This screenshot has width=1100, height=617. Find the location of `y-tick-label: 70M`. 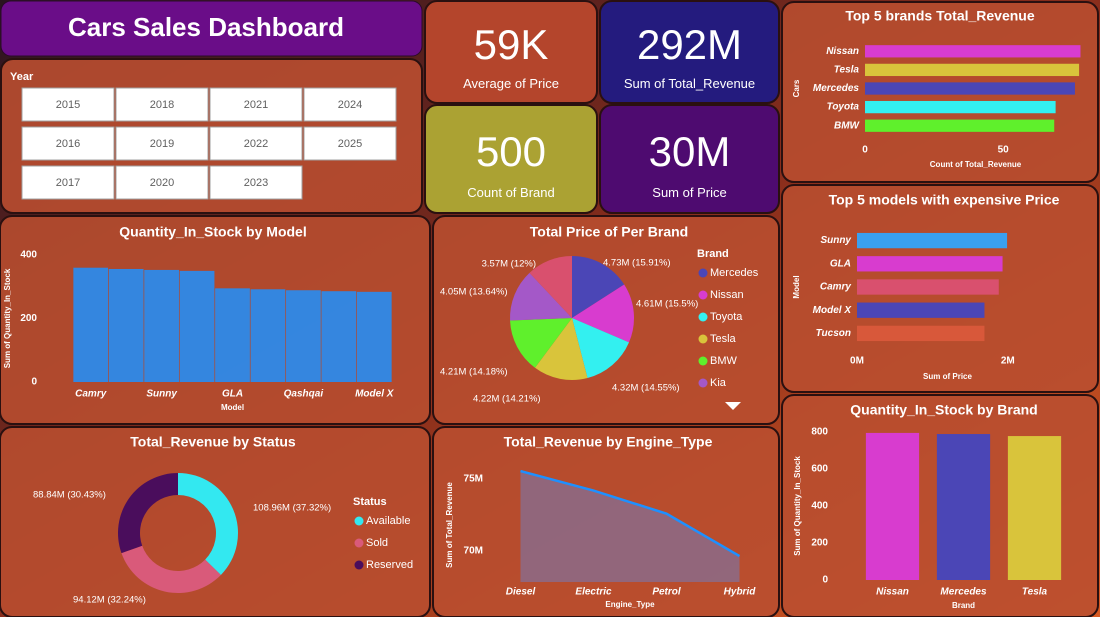

y-tick-label: 70M is located at coordinates (473, 551).